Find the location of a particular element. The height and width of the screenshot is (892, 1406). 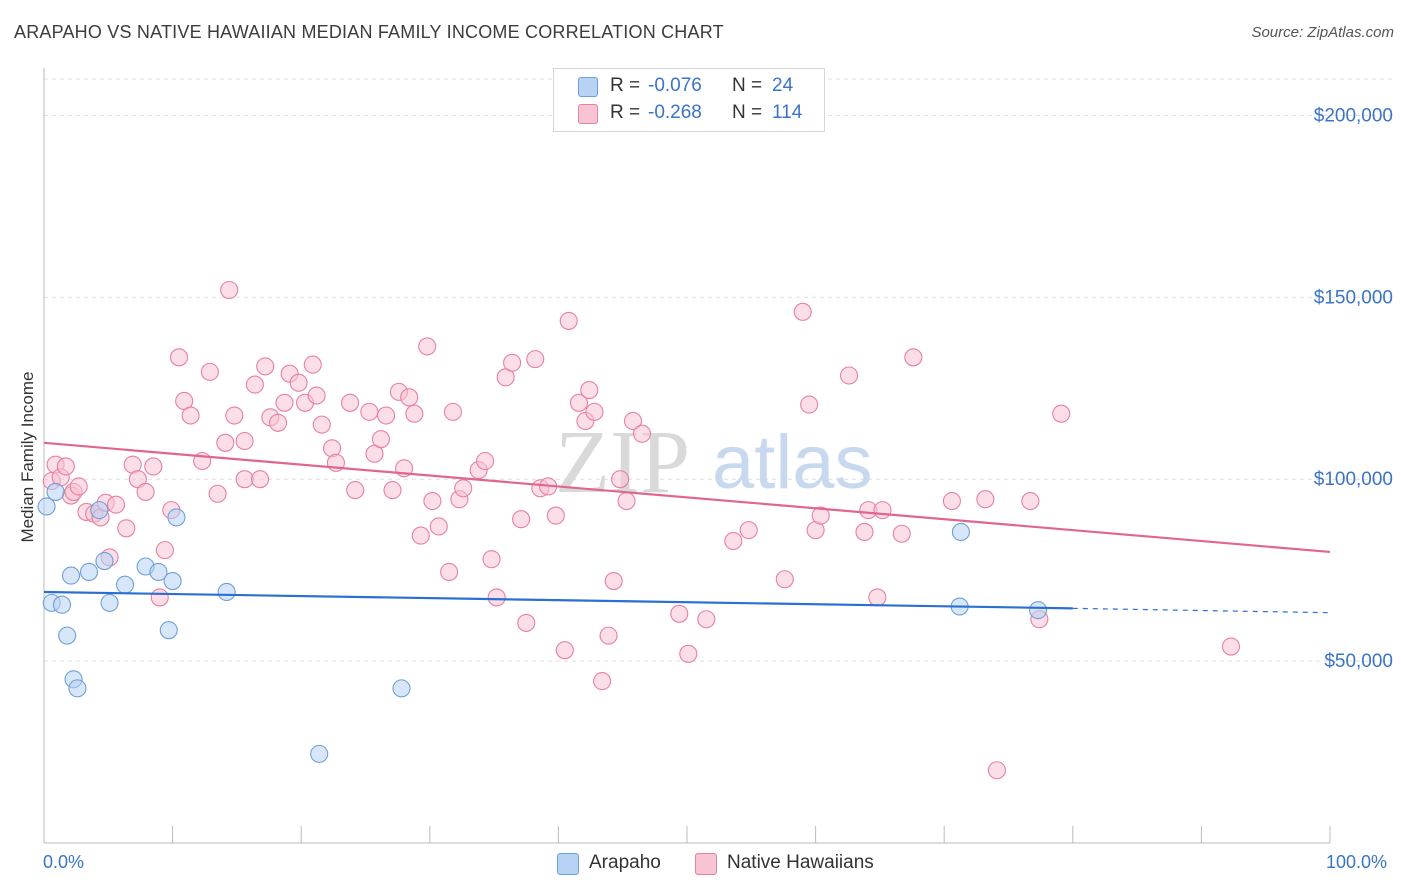

y-tick-label: $150,000 is located at coordinates (1353, 297).